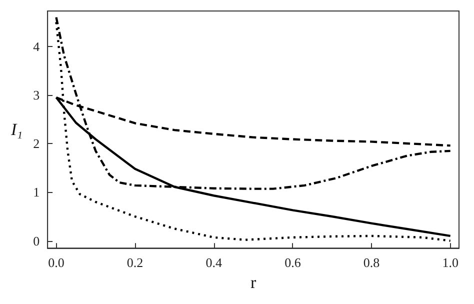  Describe the element at coordinates (36, 144) in the screenshot. I see `y-tick-label: 2` at that location.